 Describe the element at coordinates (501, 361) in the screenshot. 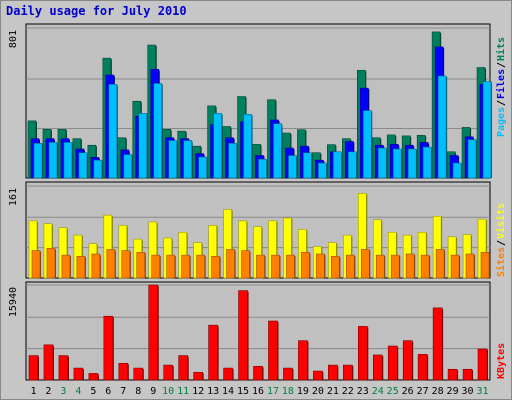

I see `legend-kbytes: KBytes` at that location.